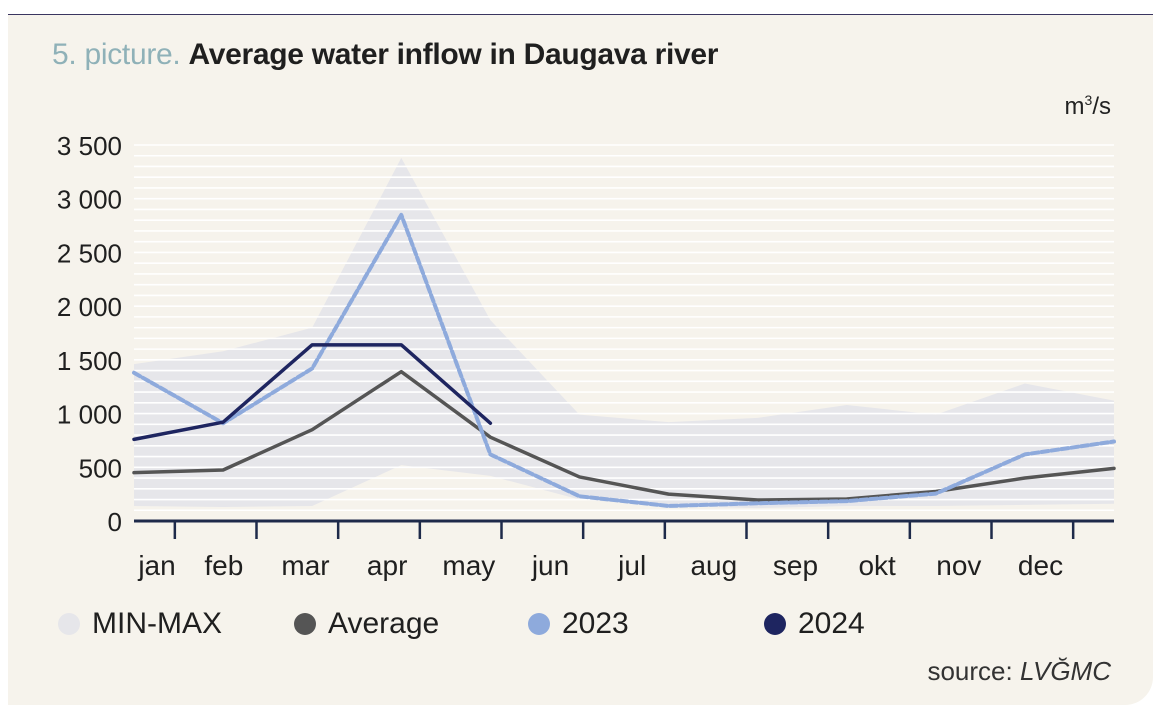 This screenshot has height=712, width=1171. What do you see at coordinates (453, 54) in the screenshot?
I see `title-main: Average water inflow in Daugava river` at bounding box center [453, 54].